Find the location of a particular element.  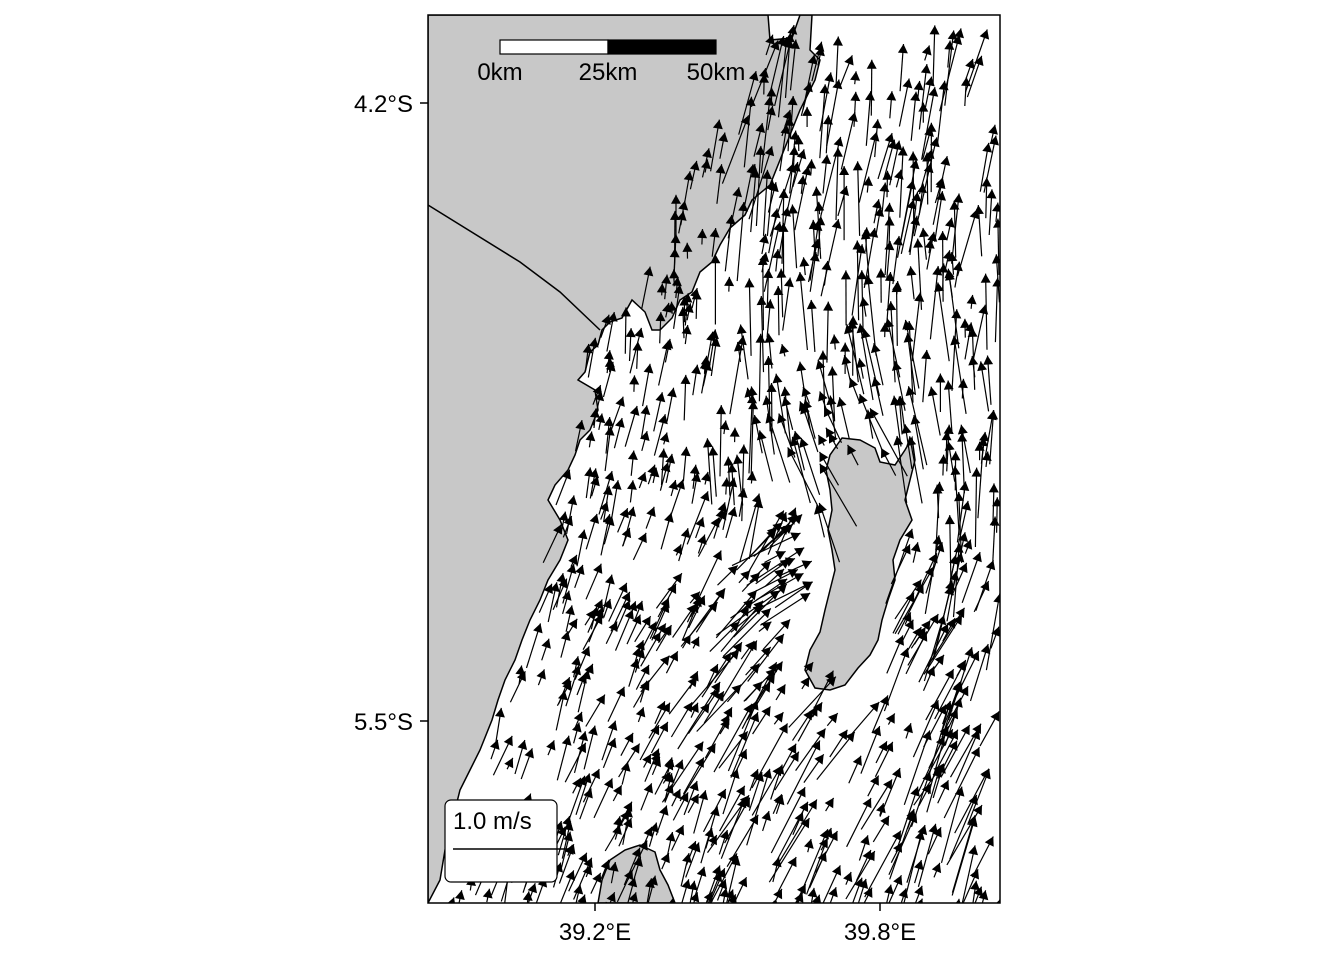

scale-bar-segment-black is located at coordinates (662, 47).